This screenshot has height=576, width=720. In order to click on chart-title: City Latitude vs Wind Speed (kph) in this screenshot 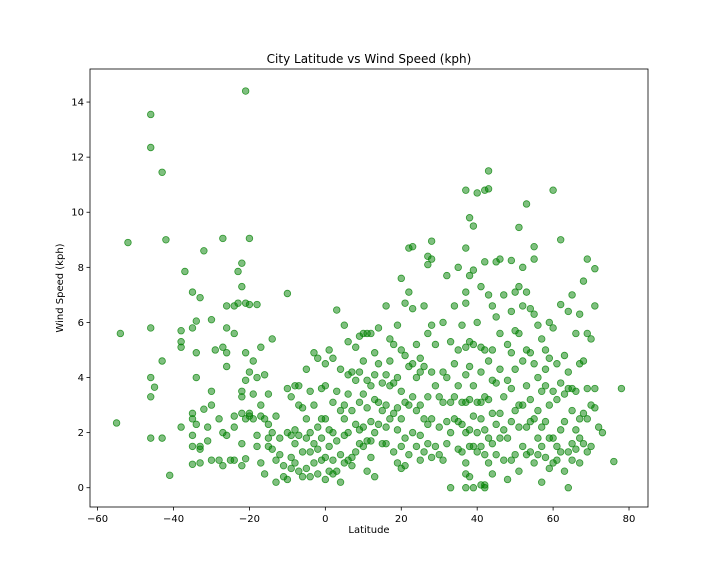, I will do `click(369, 59)`.